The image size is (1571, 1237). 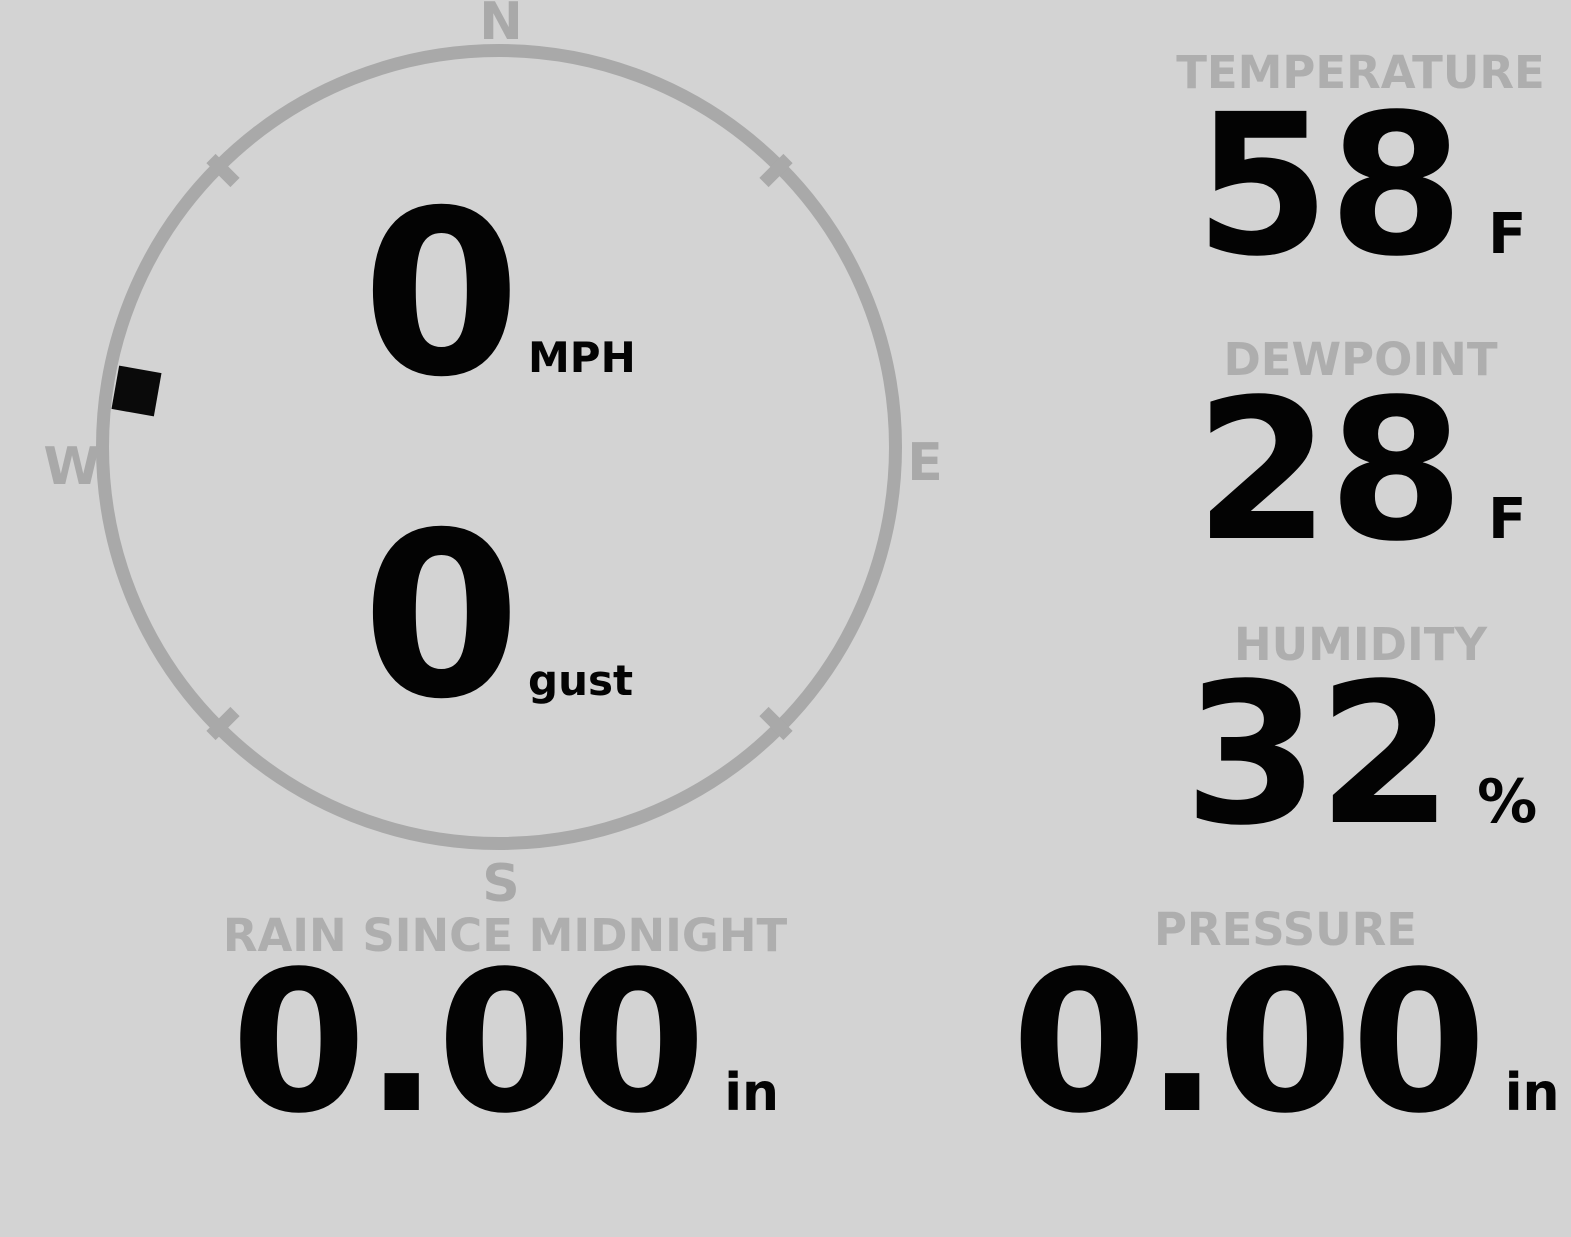 What do you see at coordinates (582, 357) in the screenshot?
I see `wind-speed-unit: MPH` at bounding box center [582, 357].